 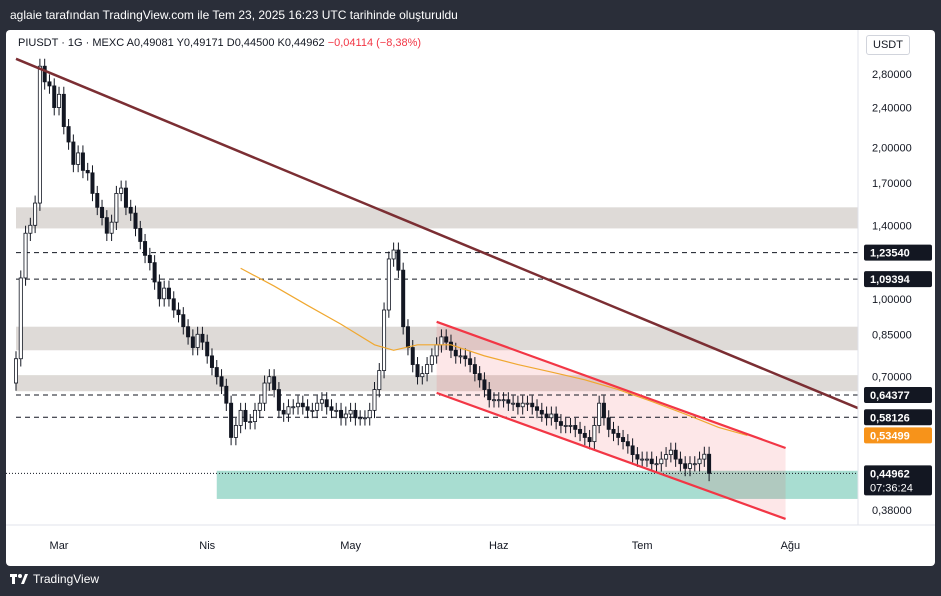 I want to click on y-tick-label: 0,70000, so click(x=892, y=378).